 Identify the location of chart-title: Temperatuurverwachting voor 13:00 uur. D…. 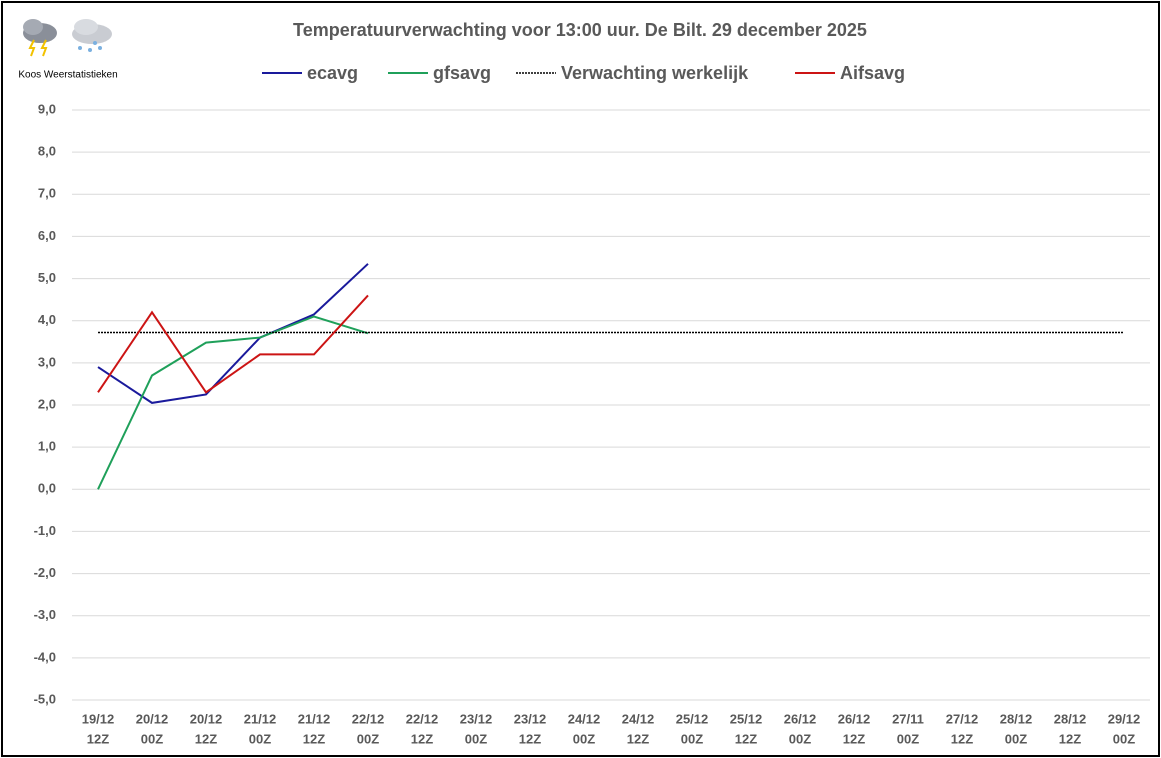
(580, 30).